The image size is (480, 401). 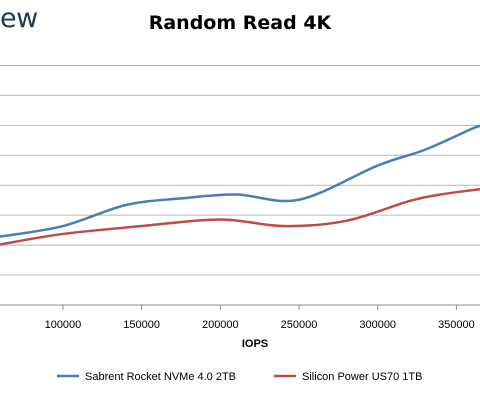 What do you see at coordinates (63, 325) in the screenshot?
I see `x-tick-label: 100000` at bounding box center [63, 325].